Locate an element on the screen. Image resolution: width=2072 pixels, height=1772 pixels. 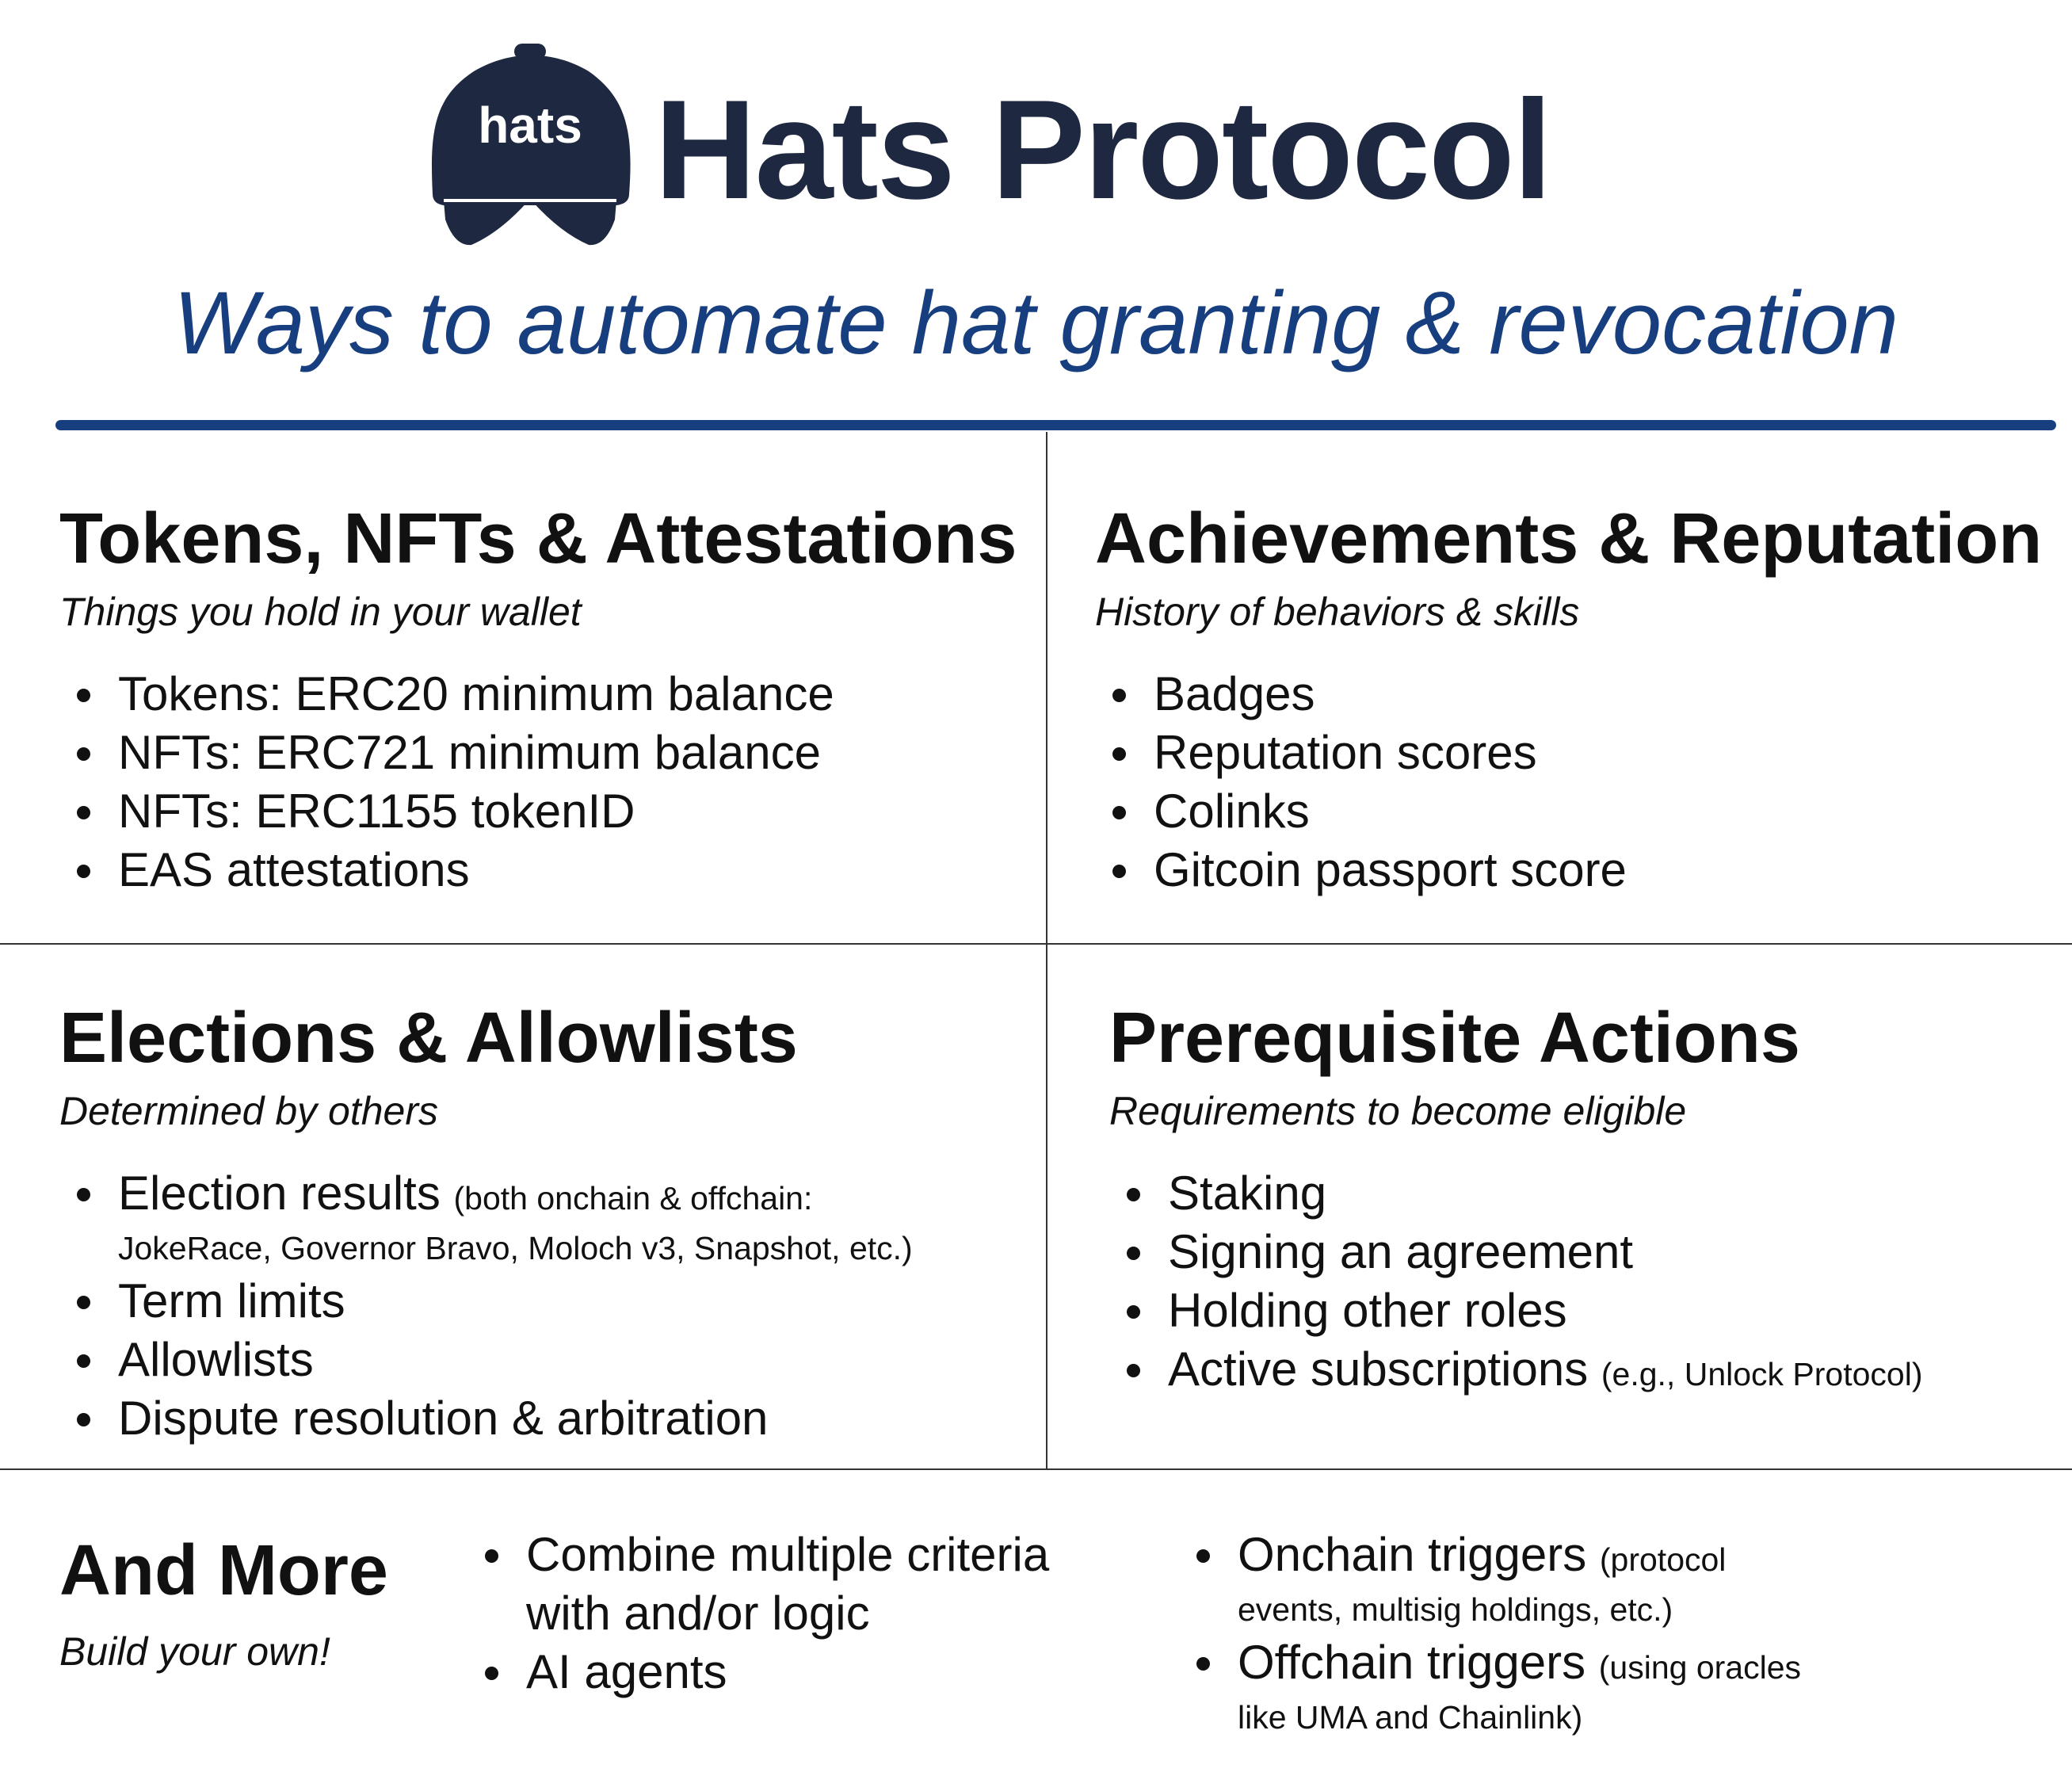
item-note-continued: events, multisig holdings, etc.) is located at coordinates (1455, 1610).